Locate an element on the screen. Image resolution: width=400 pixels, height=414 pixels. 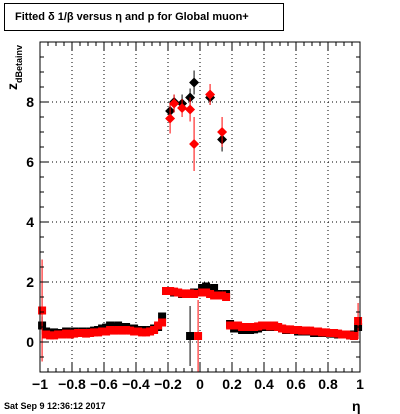
y-tick-label: 4 is located at coordinates (30, 222).